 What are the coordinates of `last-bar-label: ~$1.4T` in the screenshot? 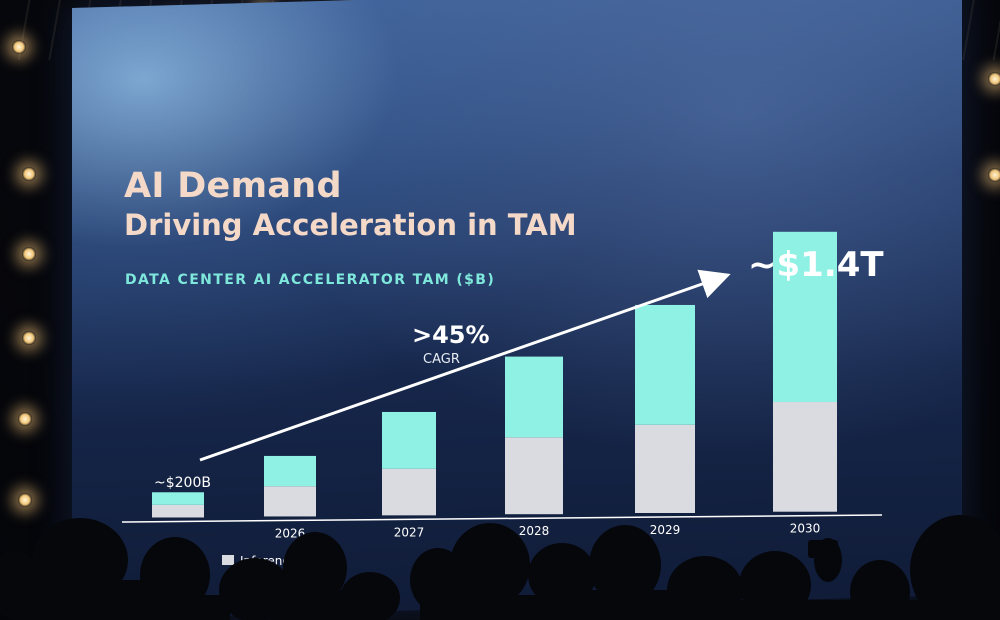 It's located at (816, 265).